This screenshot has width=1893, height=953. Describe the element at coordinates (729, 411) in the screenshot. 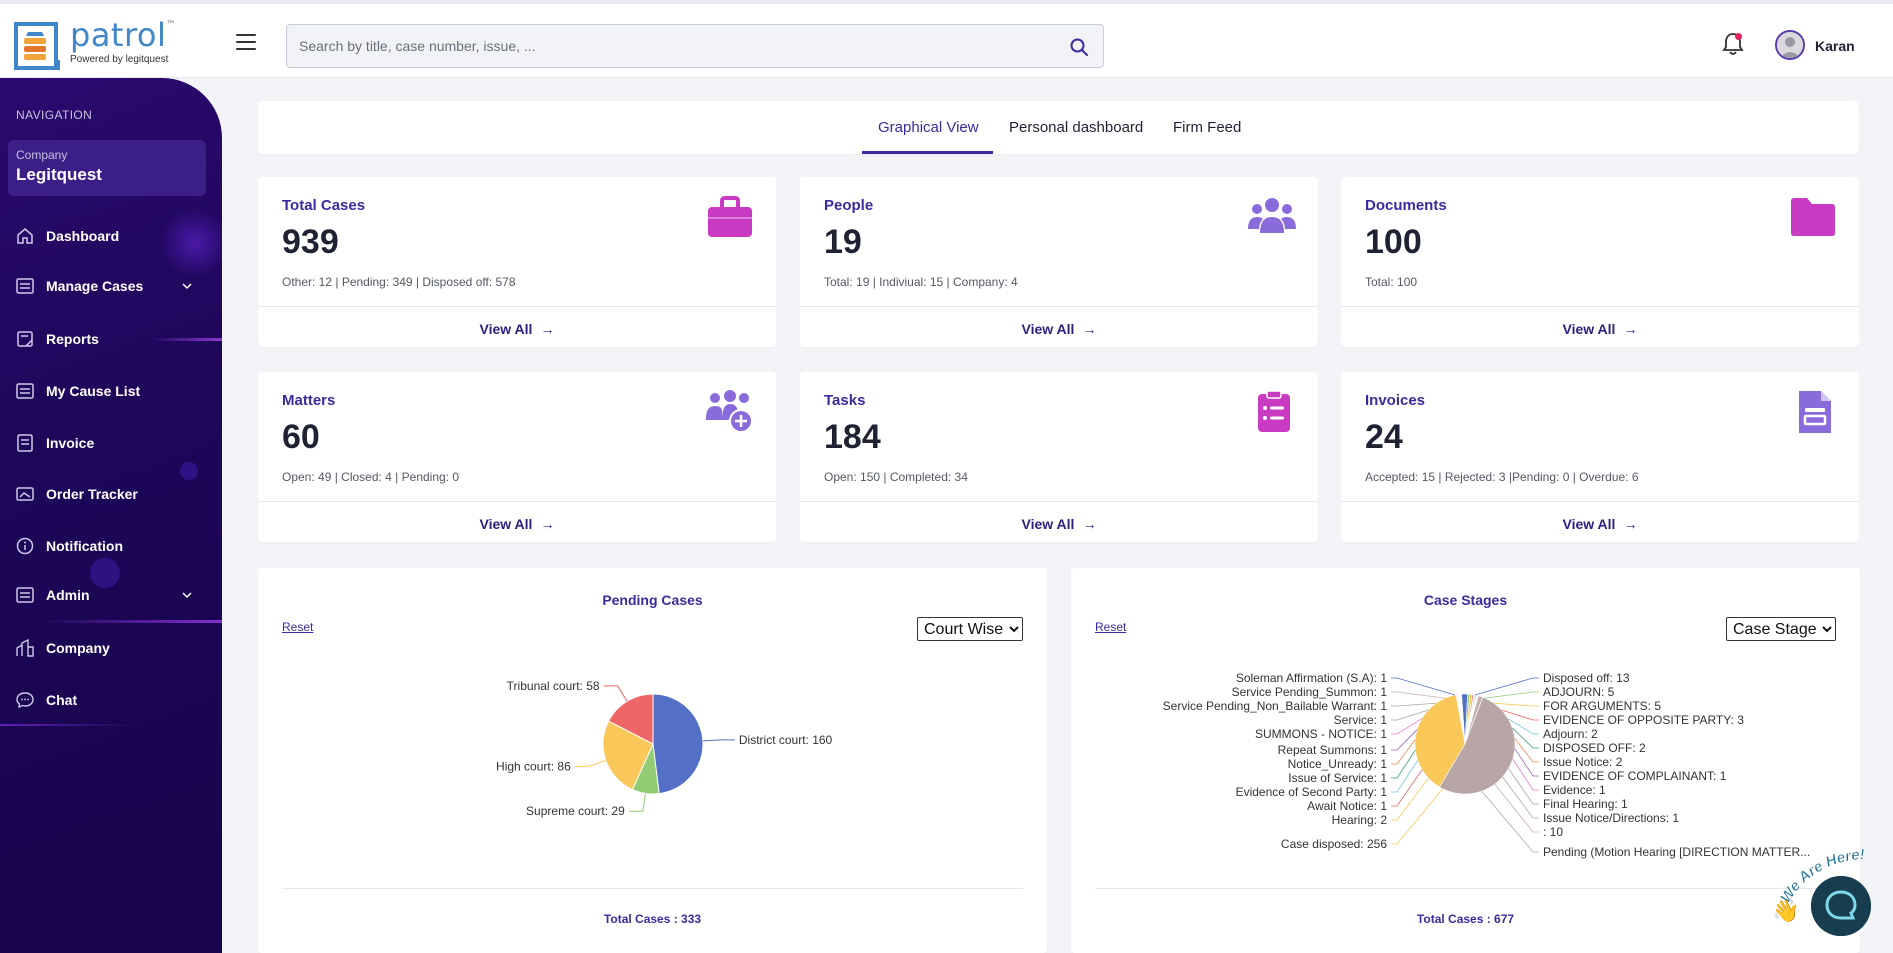

I see `matters-icon` at that location.